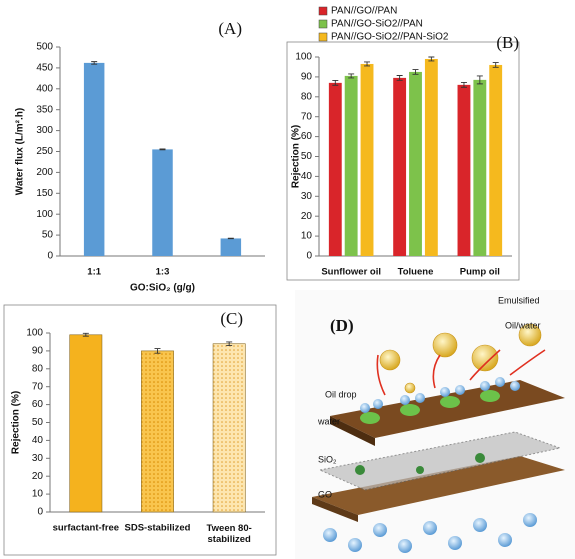 The width and height of the screenshot is (575, 559). Describe the element at coordinates (342, 325) in the screenshot. I see `panel-label: (D)` at that location.